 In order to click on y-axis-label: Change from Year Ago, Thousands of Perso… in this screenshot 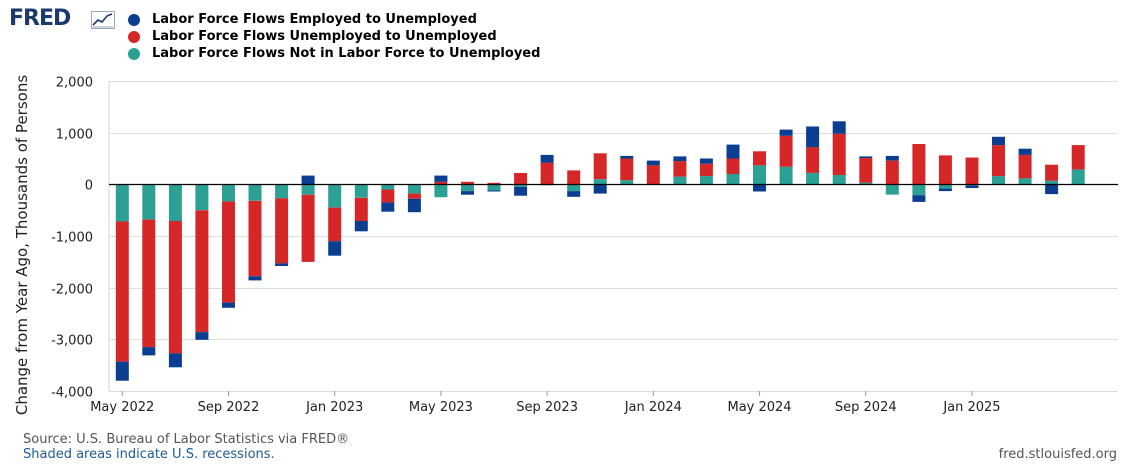, I will do `click(22, 245)`.